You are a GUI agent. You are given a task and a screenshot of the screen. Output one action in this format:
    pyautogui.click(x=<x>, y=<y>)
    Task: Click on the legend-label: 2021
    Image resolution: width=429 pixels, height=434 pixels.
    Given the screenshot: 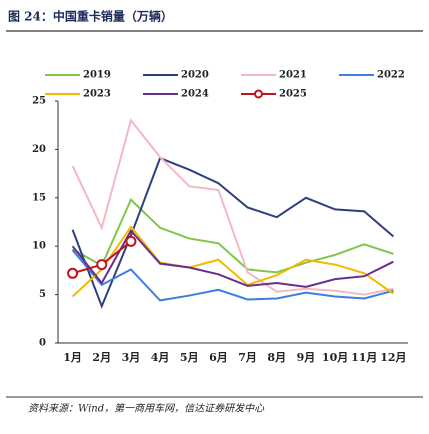 What is the action you would take?
    pyautogui.click(x=293, y=75)
    